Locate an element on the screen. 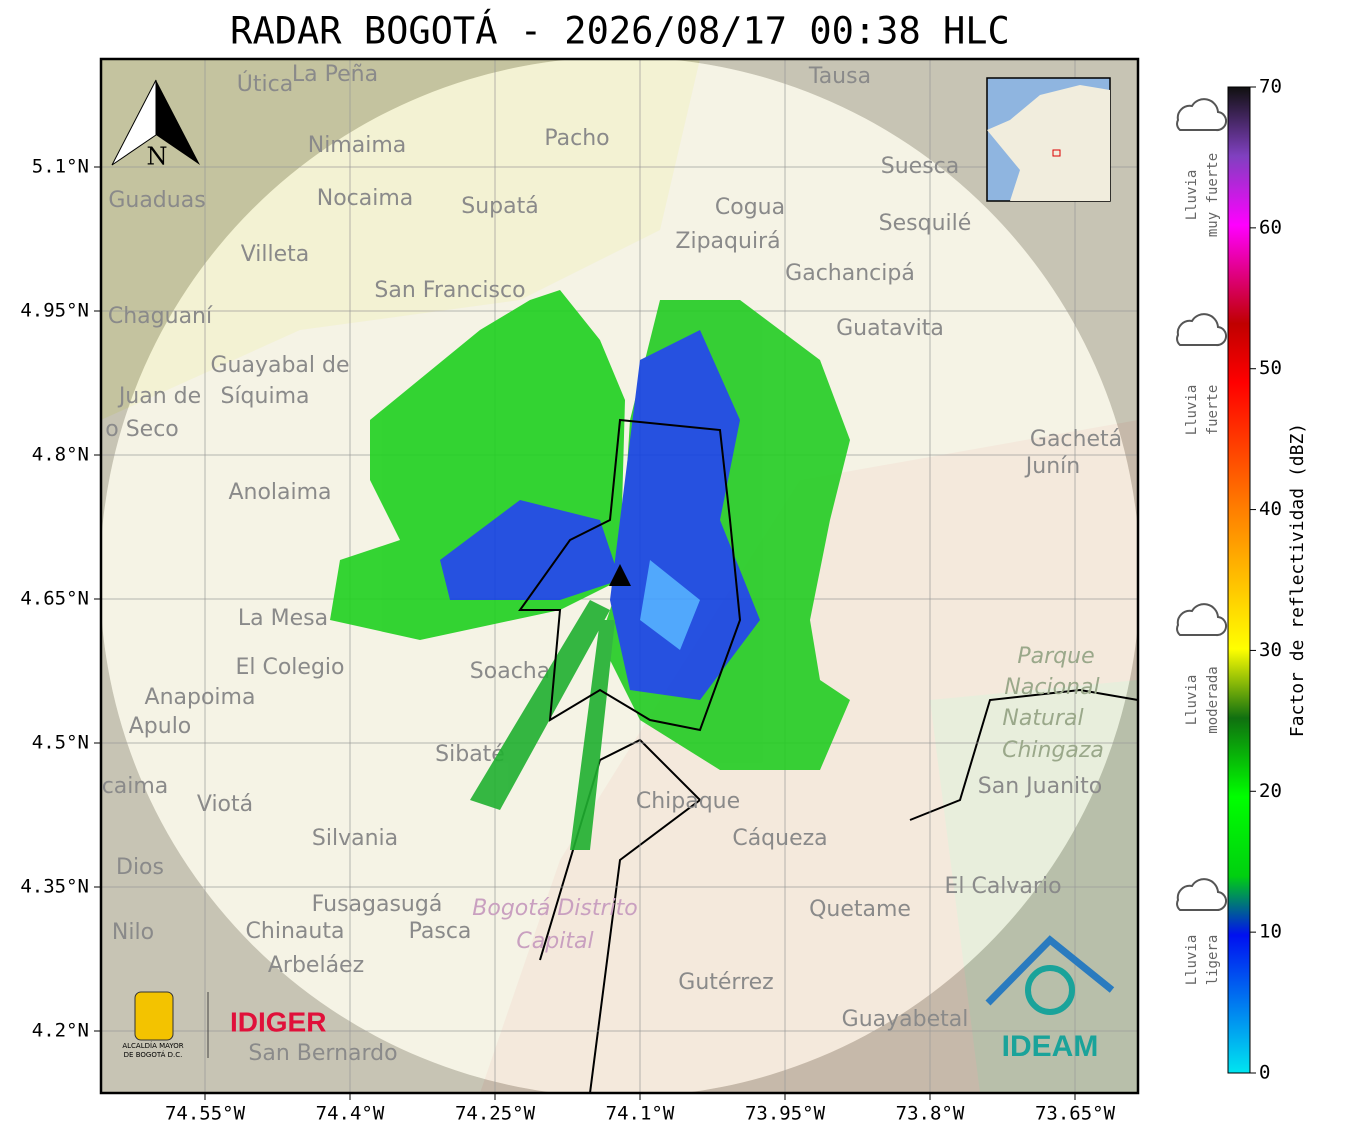 This screenshot has width=1349, height=1143. x-tick-label: 74.25°W is located at coordinates (495, 1114).